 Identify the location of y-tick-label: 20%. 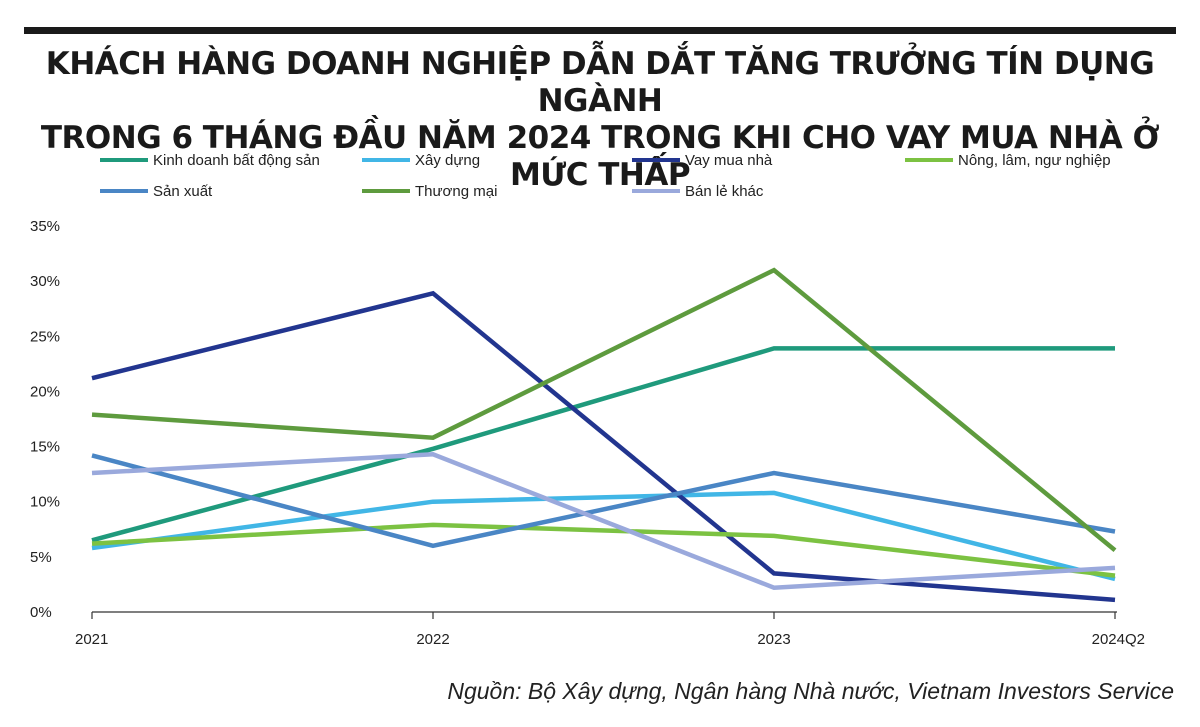
(45, 391).